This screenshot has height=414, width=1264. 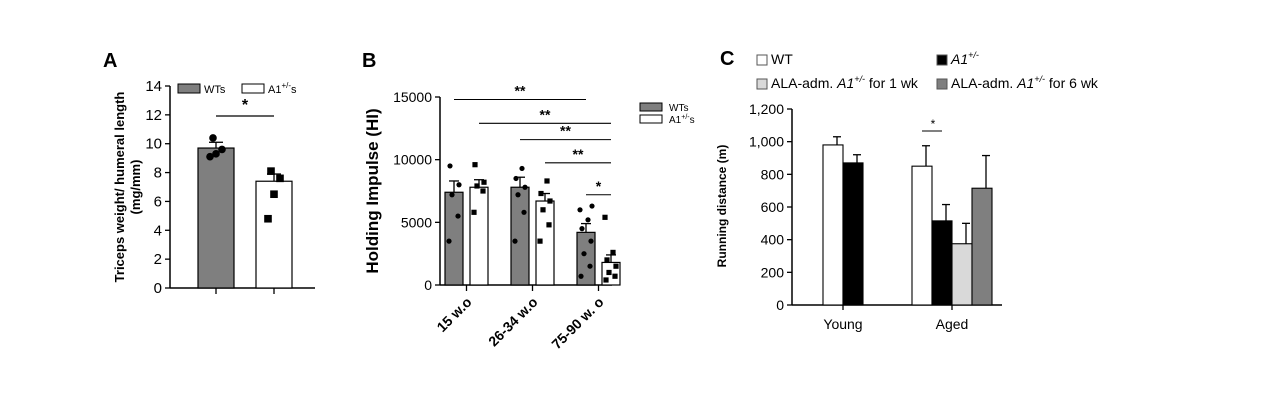 I want to click on b-legend-suffix: s, so click(x=692, y=120).